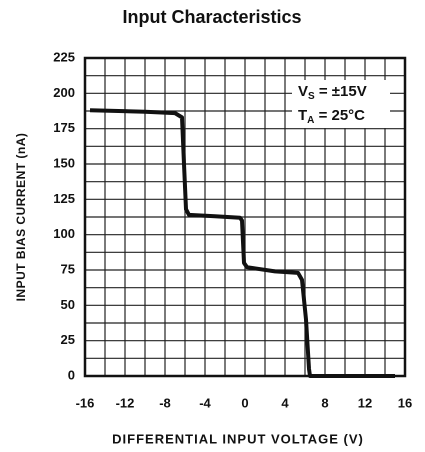 The width and height of the screenshot is (425, 452). Describe the element at coordinates (68, 268) in the screenshot. I see `y-tick-label: 75` at that location.